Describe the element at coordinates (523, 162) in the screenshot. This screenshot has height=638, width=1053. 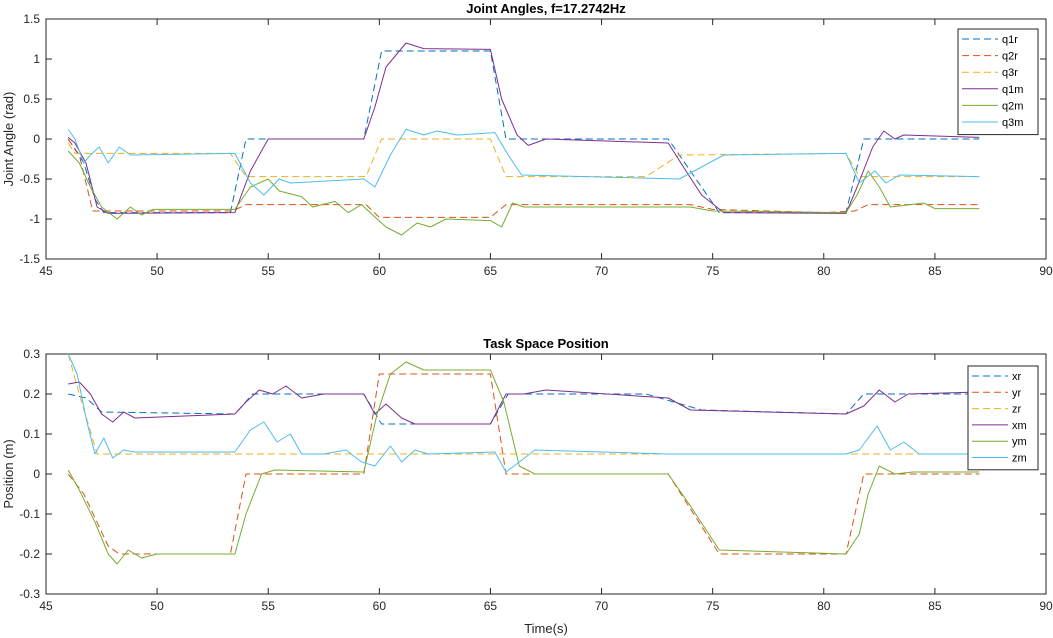
I see `series-line-q3m` at that location.